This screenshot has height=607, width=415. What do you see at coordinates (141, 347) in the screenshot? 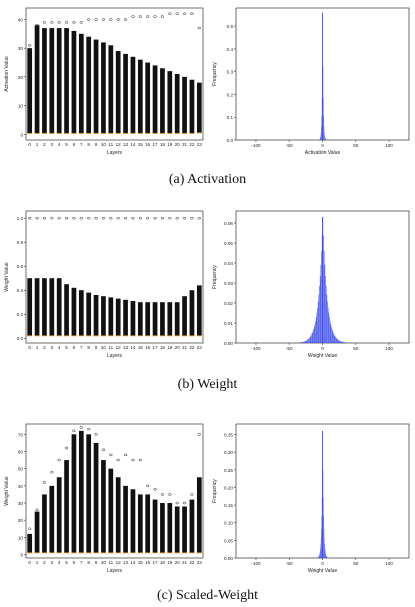
I see `x-tick-label: 15` at bounding box center [141, 347].